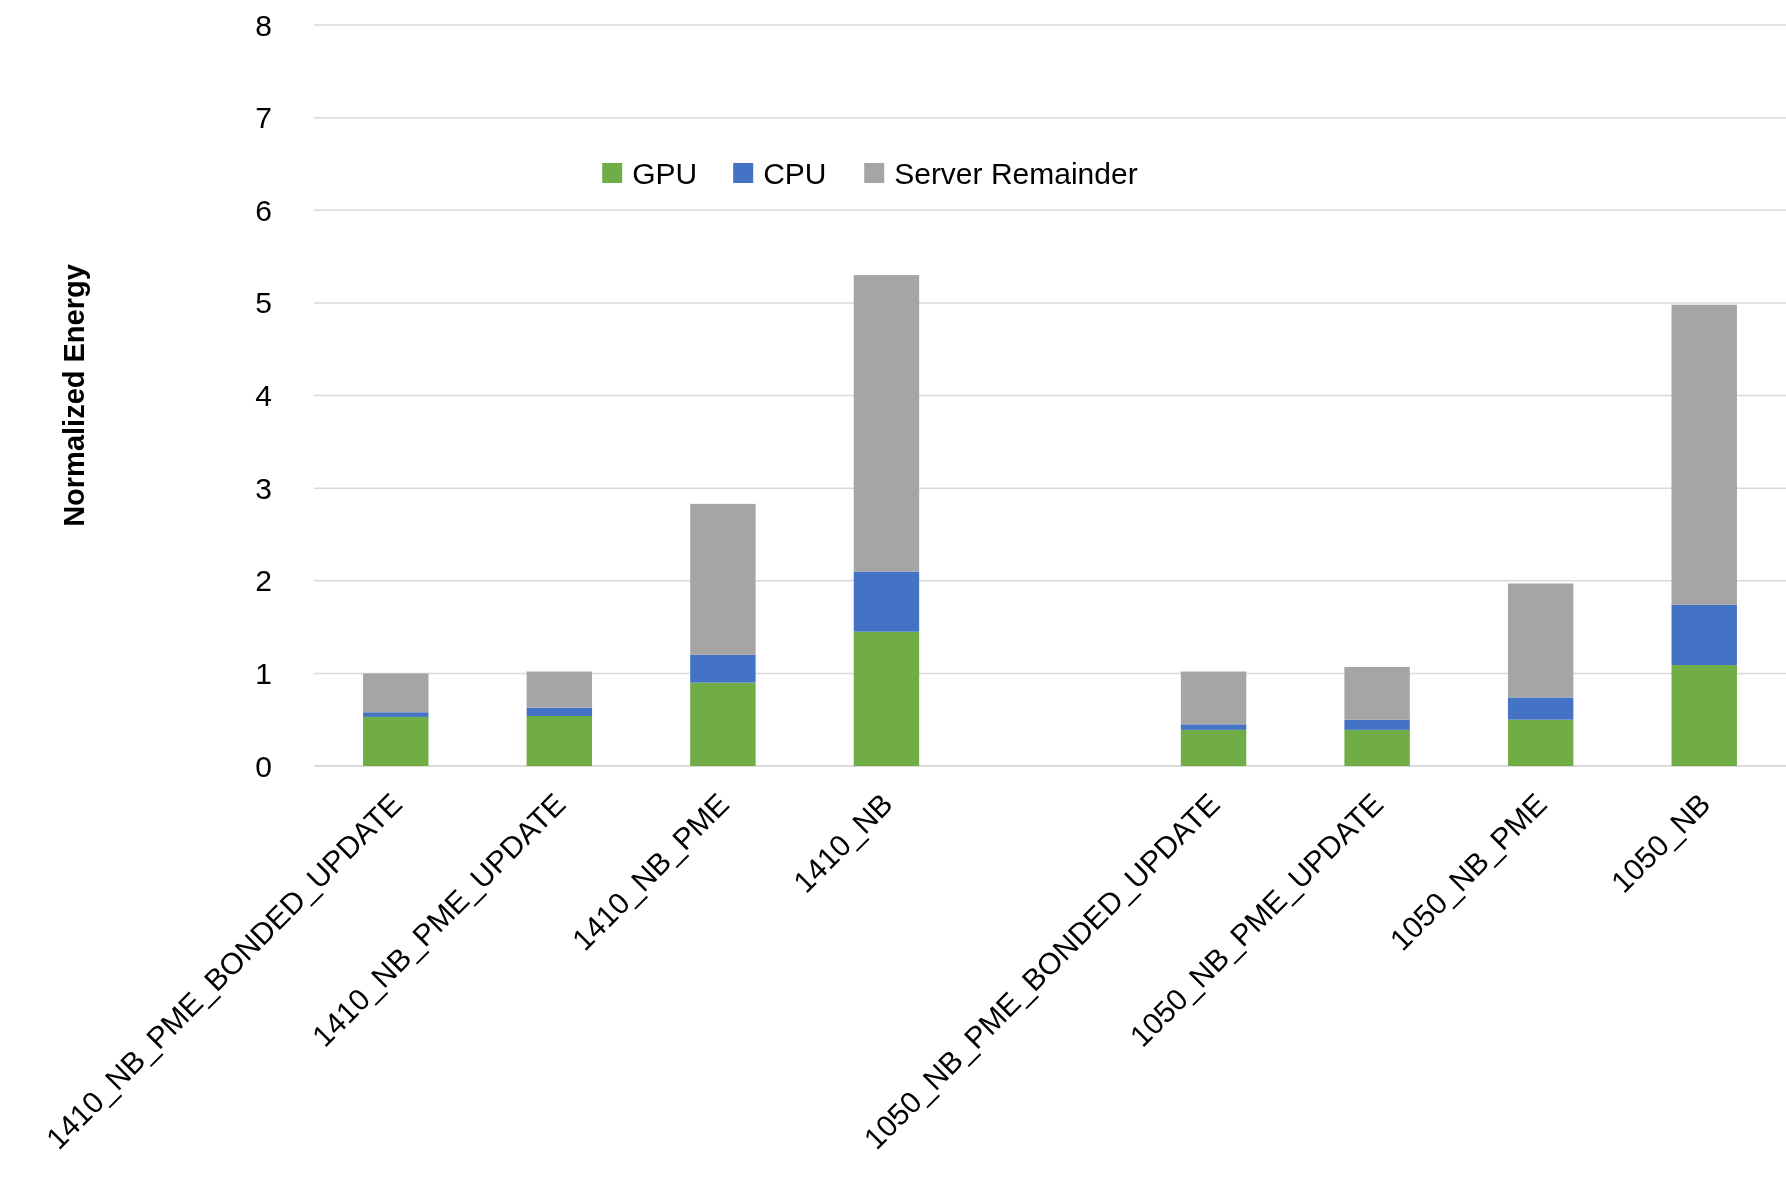 The width and height of the screenshot is (1786, 1182). What do you see at coordinates (74, 395) in the screenshot?
I see `y-axis-title: Normalized Energy` at bounding box center [74, 395].